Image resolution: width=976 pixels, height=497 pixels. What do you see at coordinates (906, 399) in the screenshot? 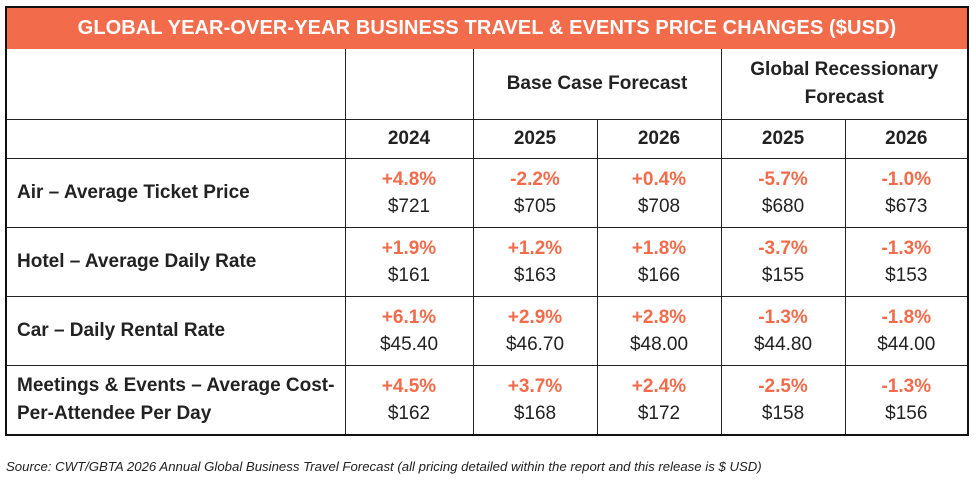
I see `data-cell: -1.3% $156` at bounding box center [906, 399].